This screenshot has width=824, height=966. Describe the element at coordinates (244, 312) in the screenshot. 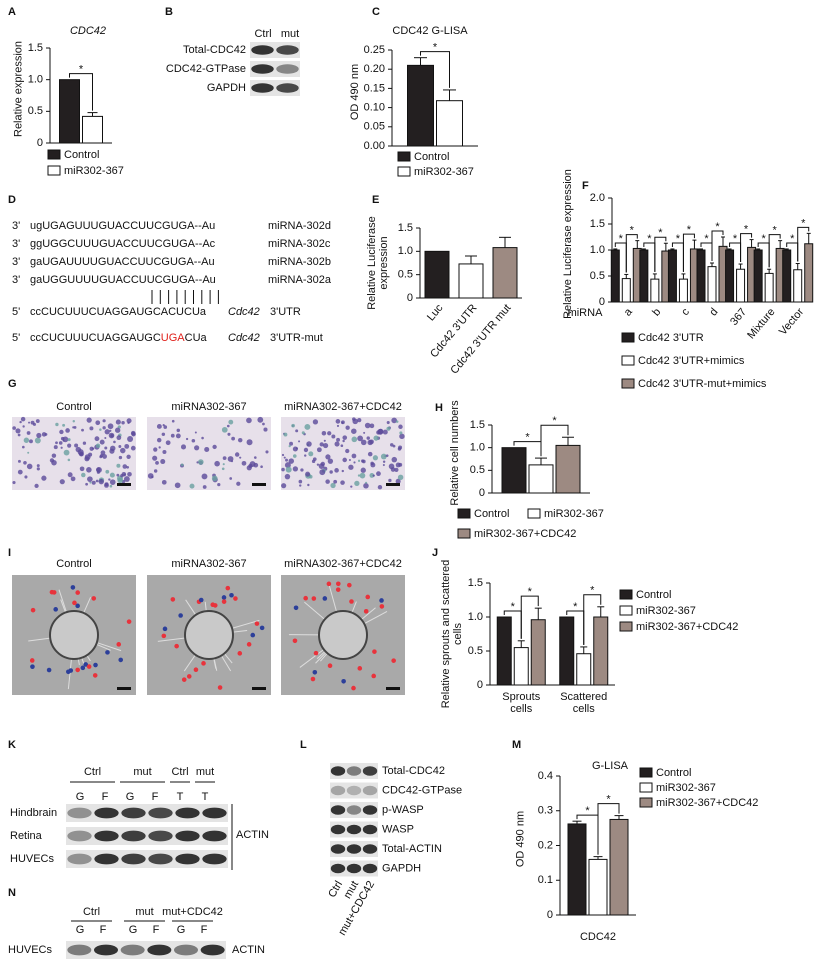

I see `gene-name: Cdc42` at that location.